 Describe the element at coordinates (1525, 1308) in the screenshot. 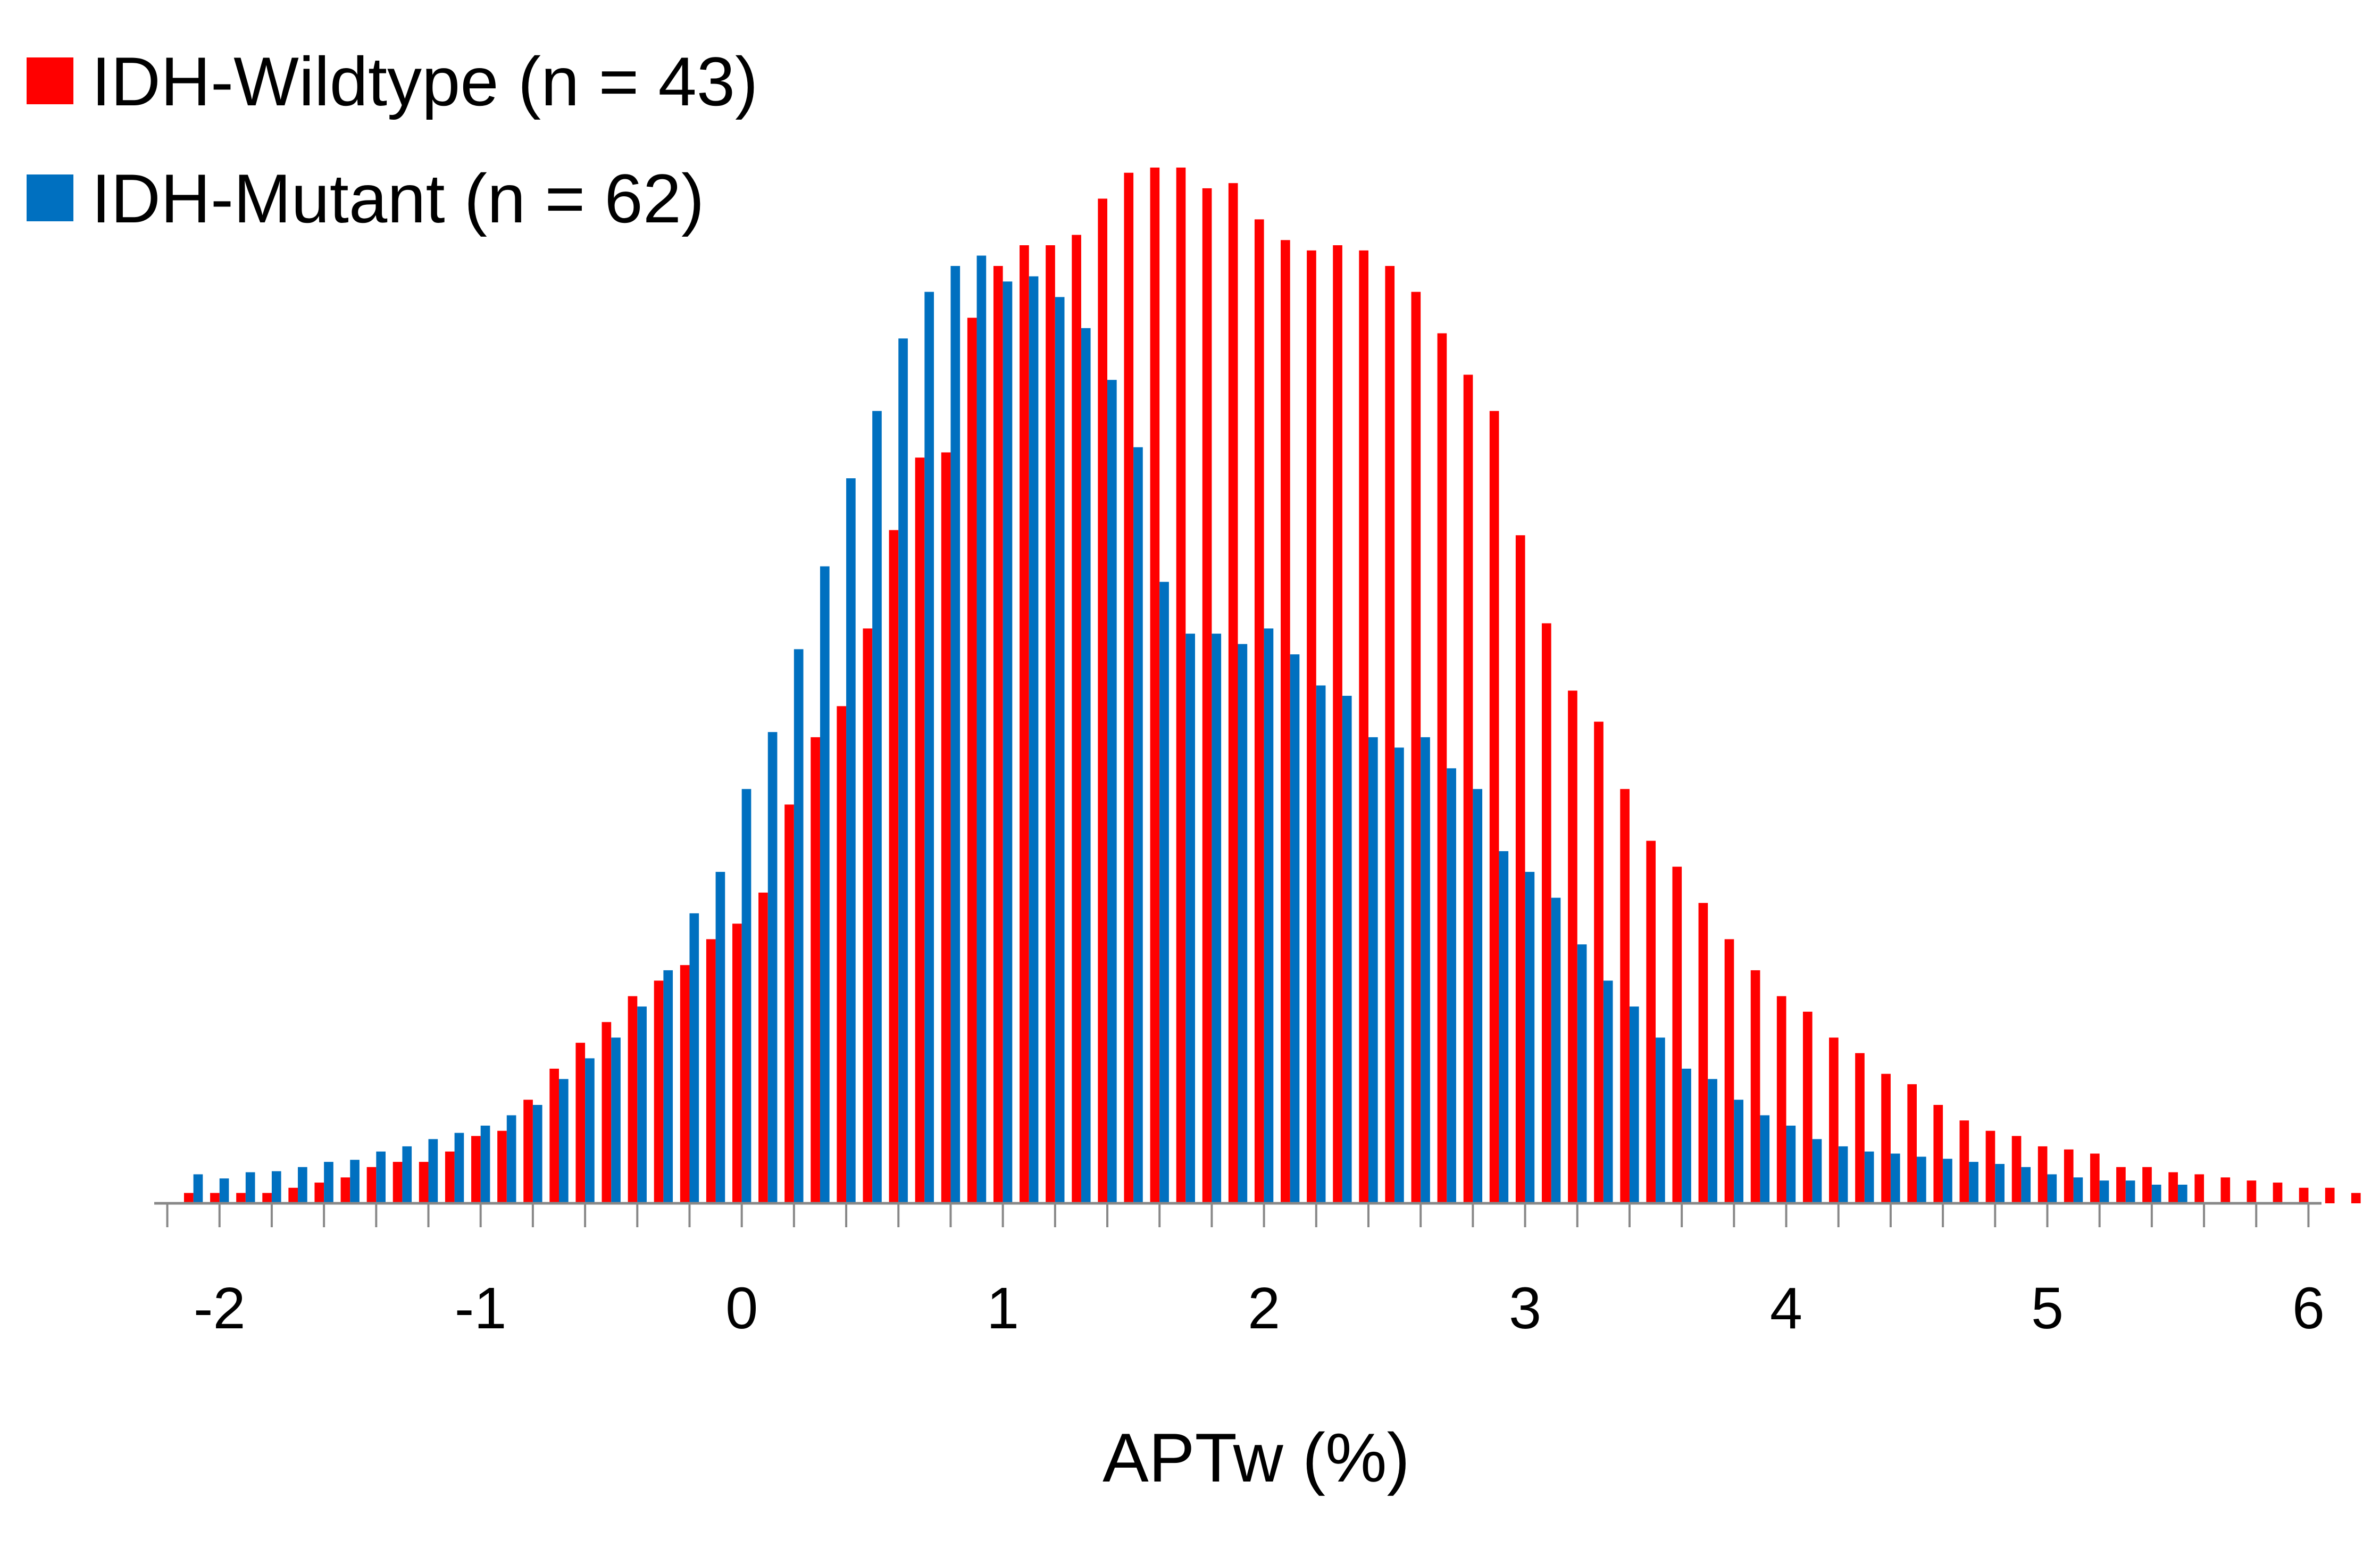

I see `x-tick-label: 3` at that location.